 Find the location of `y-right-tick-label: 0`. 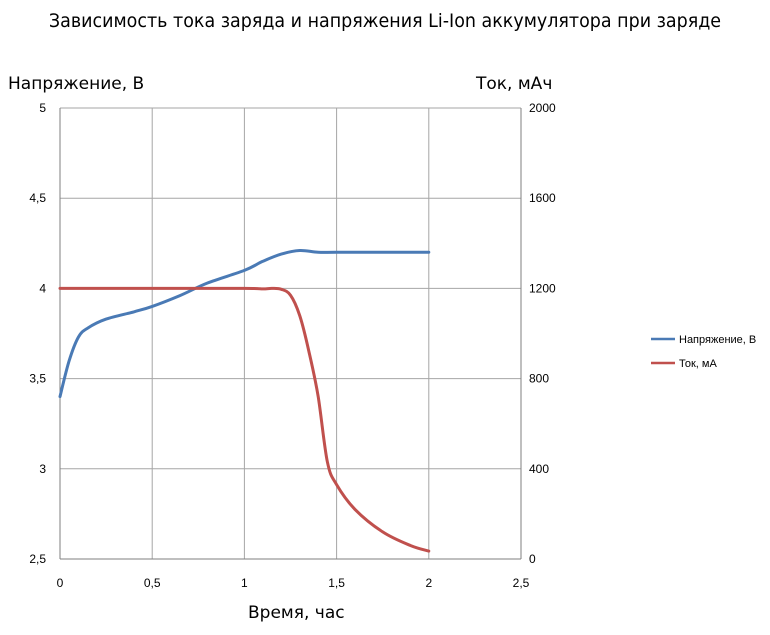

y-right-tick-label: 0 is located at coordinates (532, 559).